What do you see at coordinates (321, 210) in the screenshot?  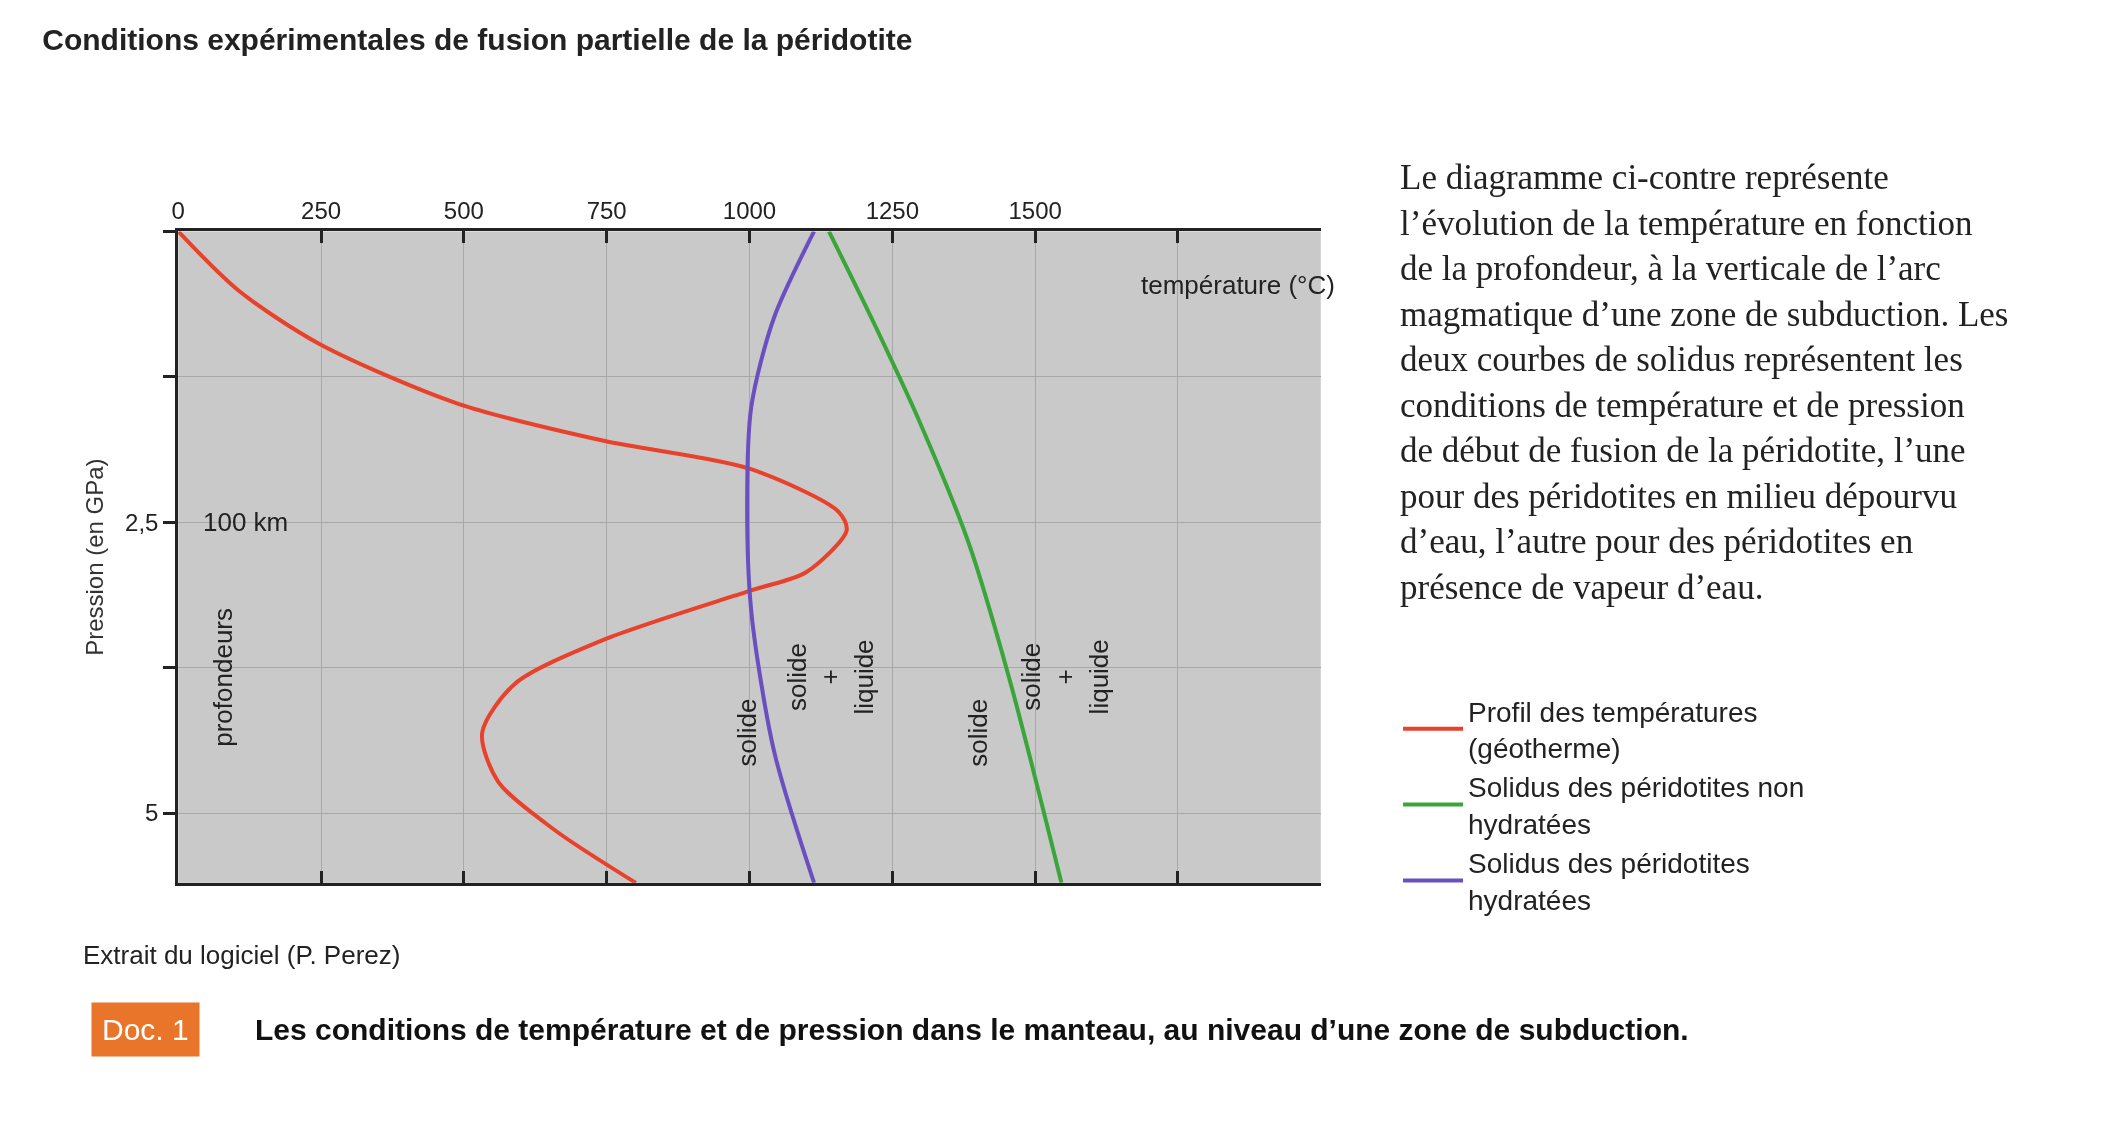 I see `x-tick-label: 250` at bounding box center [321, 210].